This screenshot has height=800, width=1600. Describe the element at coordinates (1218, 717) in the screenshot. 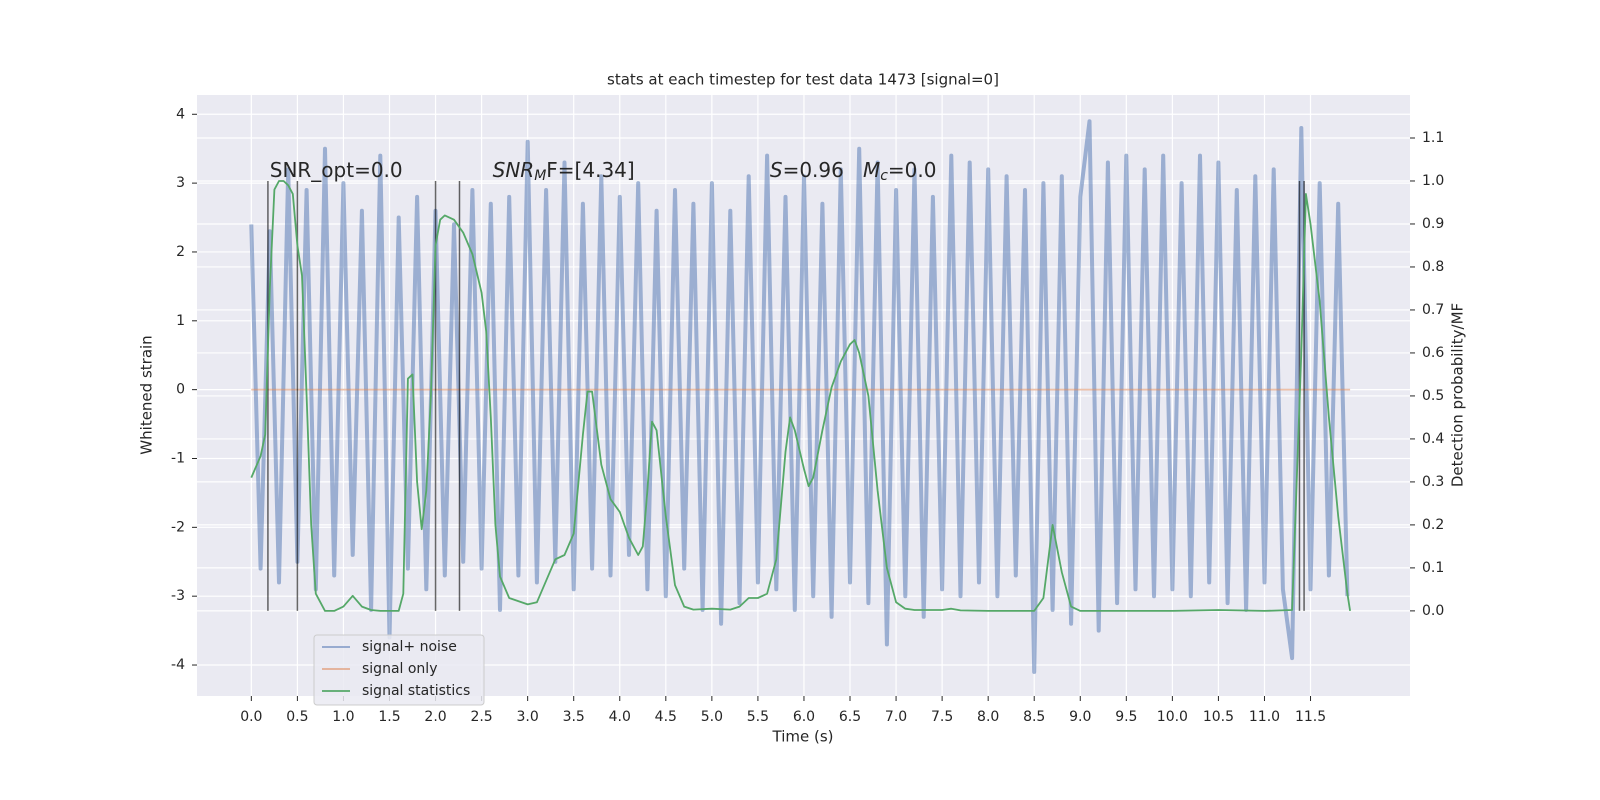

I see `x-tick-label: 10.5` at that location.